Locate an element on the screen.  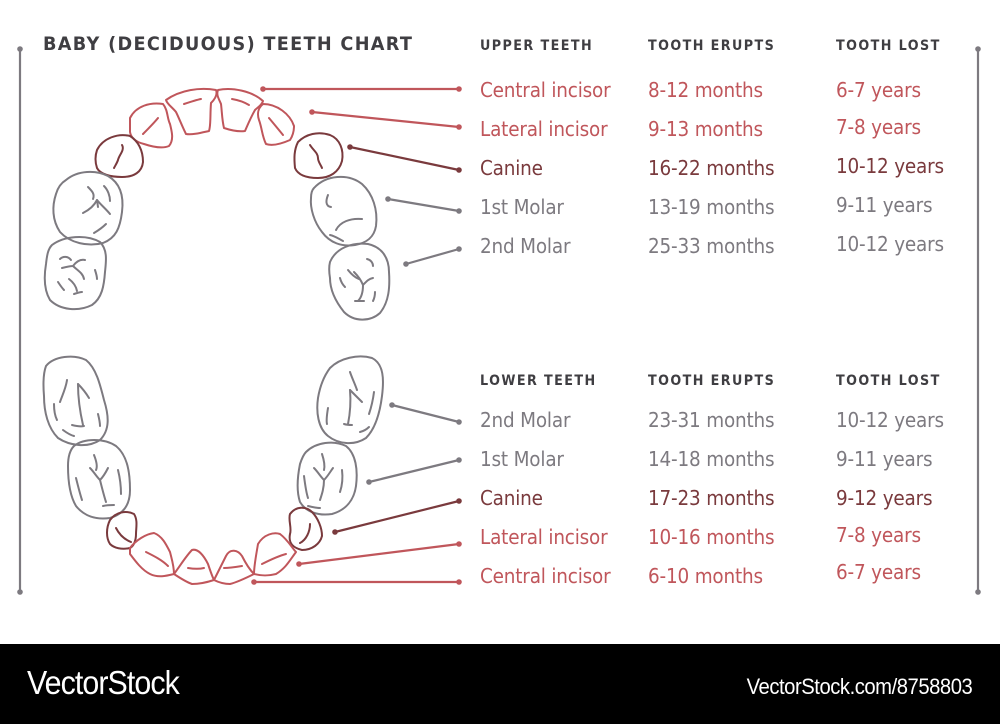
upper-jaw is located at coordinates (252, 203).